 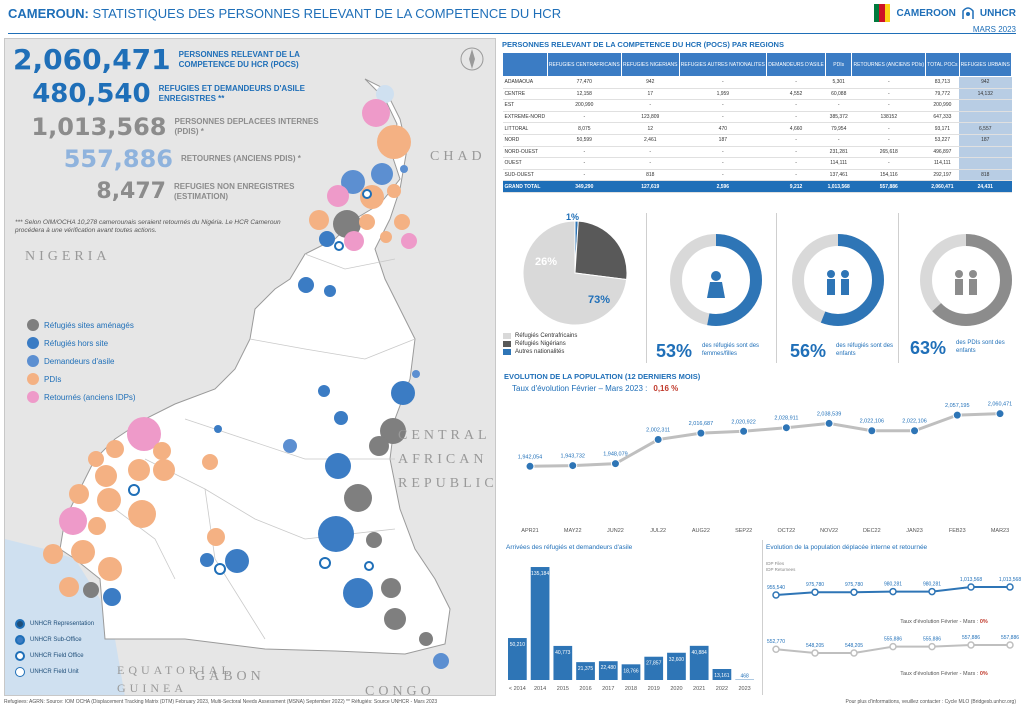 I want to click on table-cell: 53,227, so click(x=942, y=140).